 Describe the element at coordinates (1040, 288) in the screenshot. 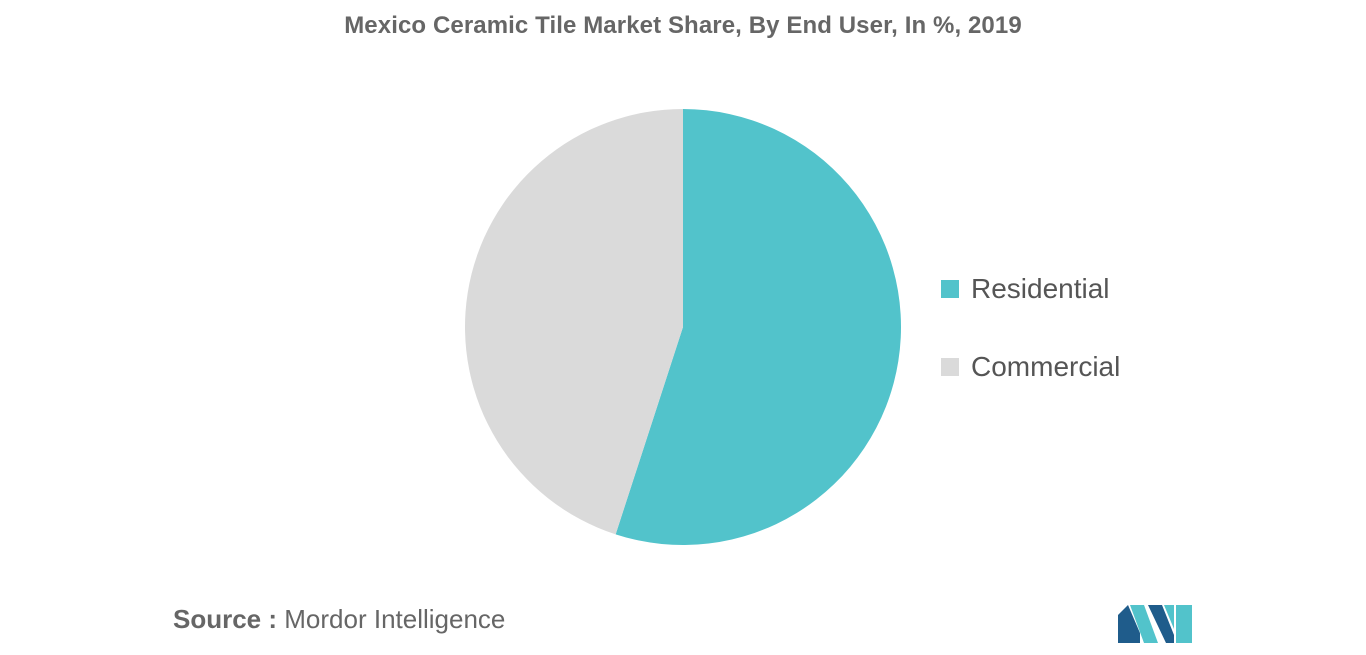

I see `legend-label-residential: Residential` at that location.